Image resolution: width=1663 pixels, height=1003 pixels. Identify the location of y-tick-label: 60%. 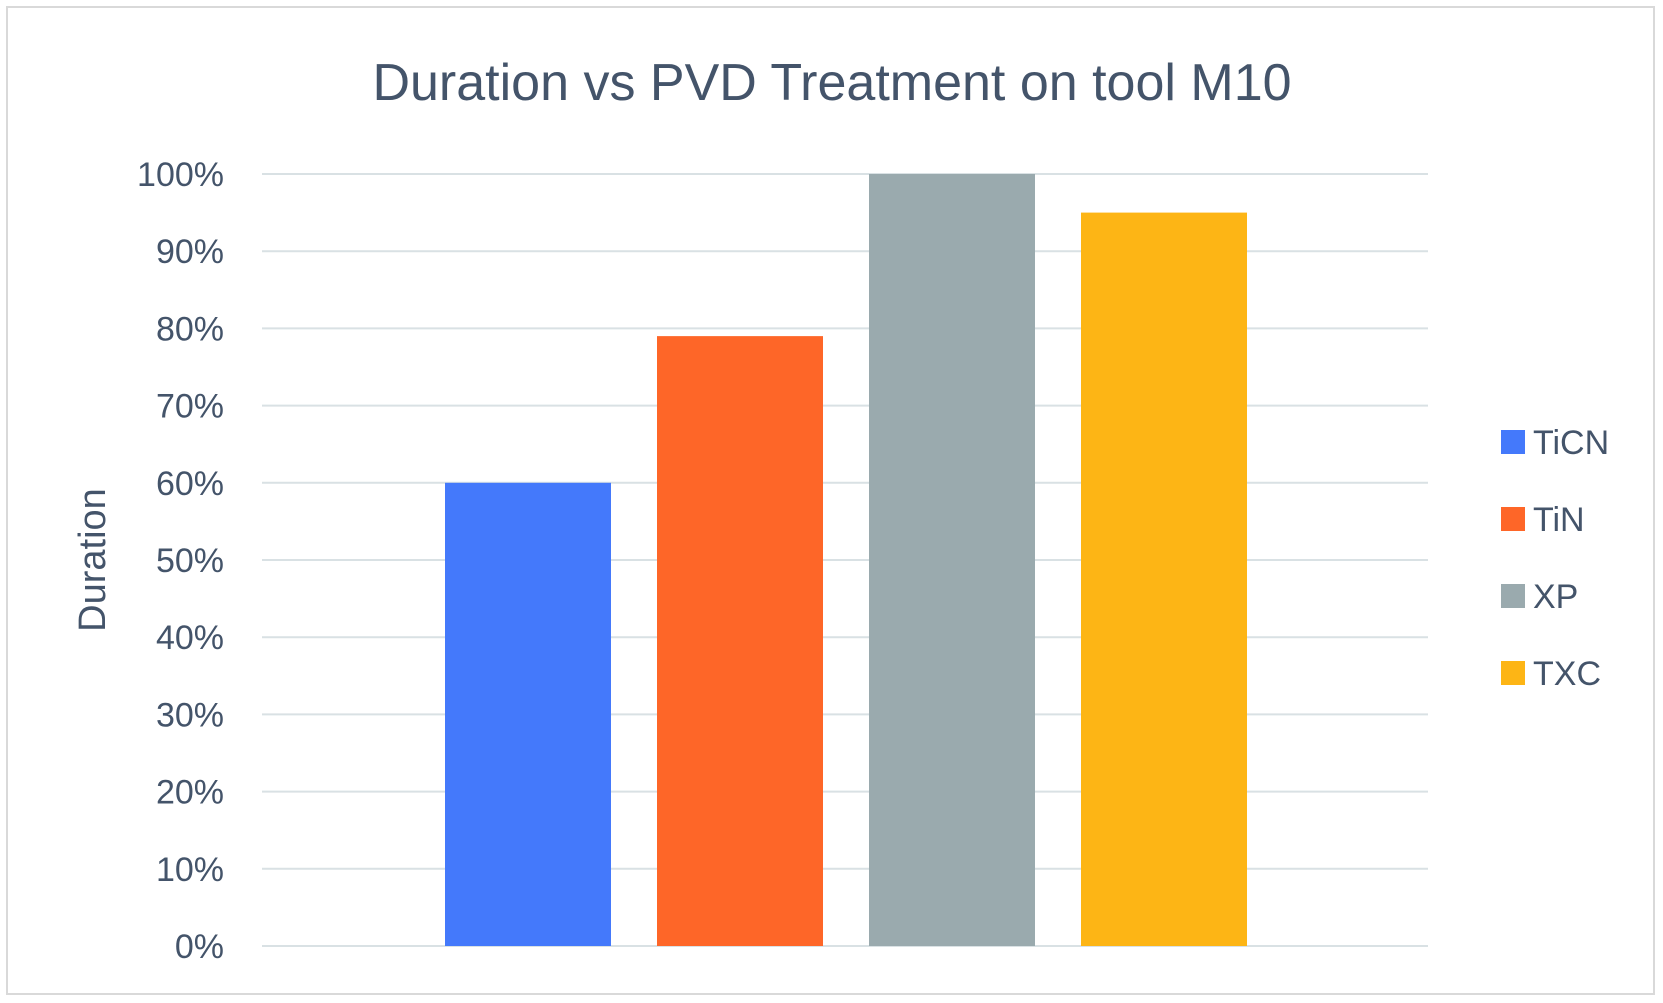
(190, 484).